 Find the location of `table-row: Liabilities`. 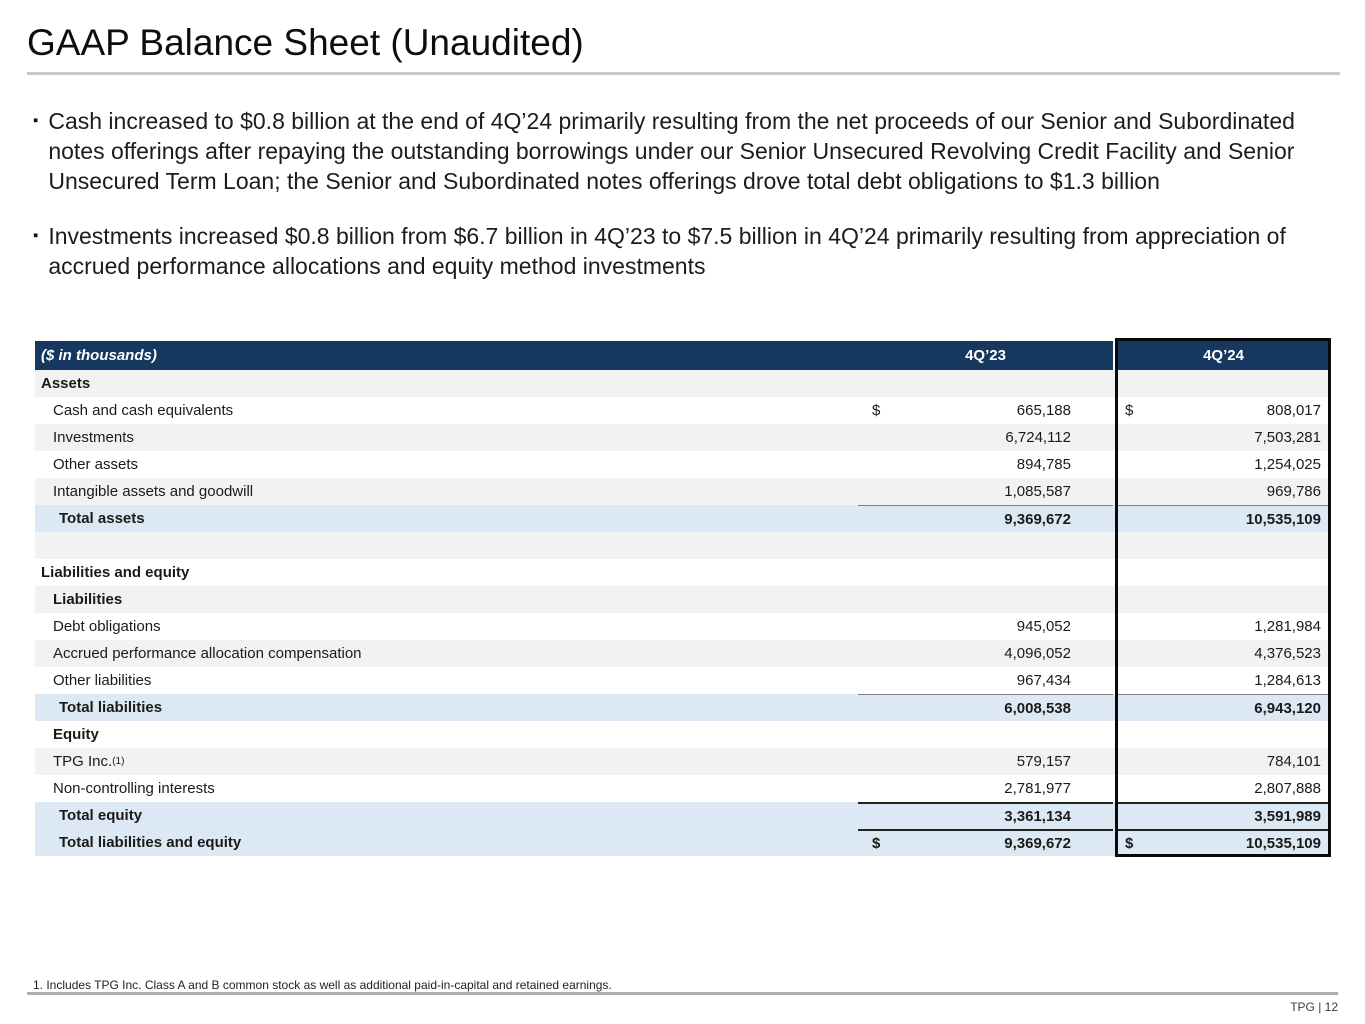

table-row: Liabilities is located at coordinates (682, 599).